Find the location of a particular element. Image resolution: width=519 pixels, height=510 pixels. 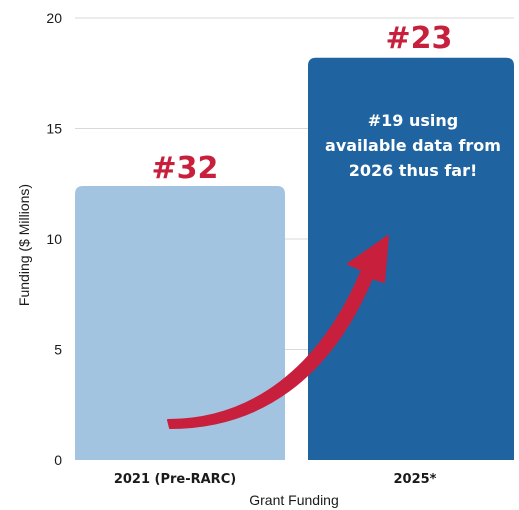

y-tick-label: 5 is located at coordinates (58, 350).